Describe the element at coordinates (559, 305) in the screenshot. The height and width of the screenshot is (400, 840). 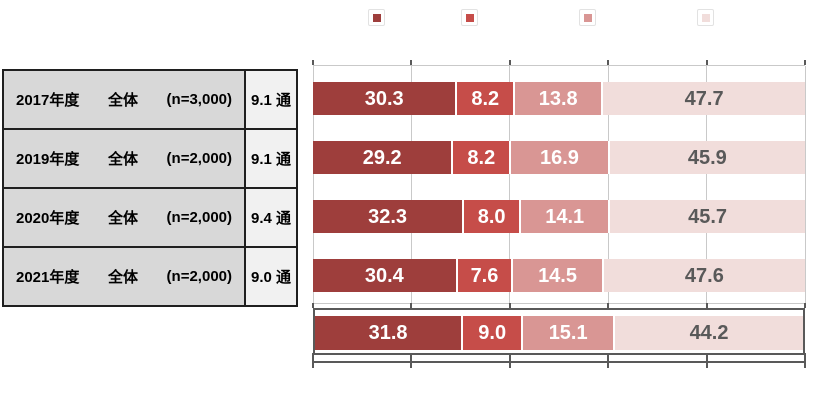
I see `bottom-axis-ticks` at that location.